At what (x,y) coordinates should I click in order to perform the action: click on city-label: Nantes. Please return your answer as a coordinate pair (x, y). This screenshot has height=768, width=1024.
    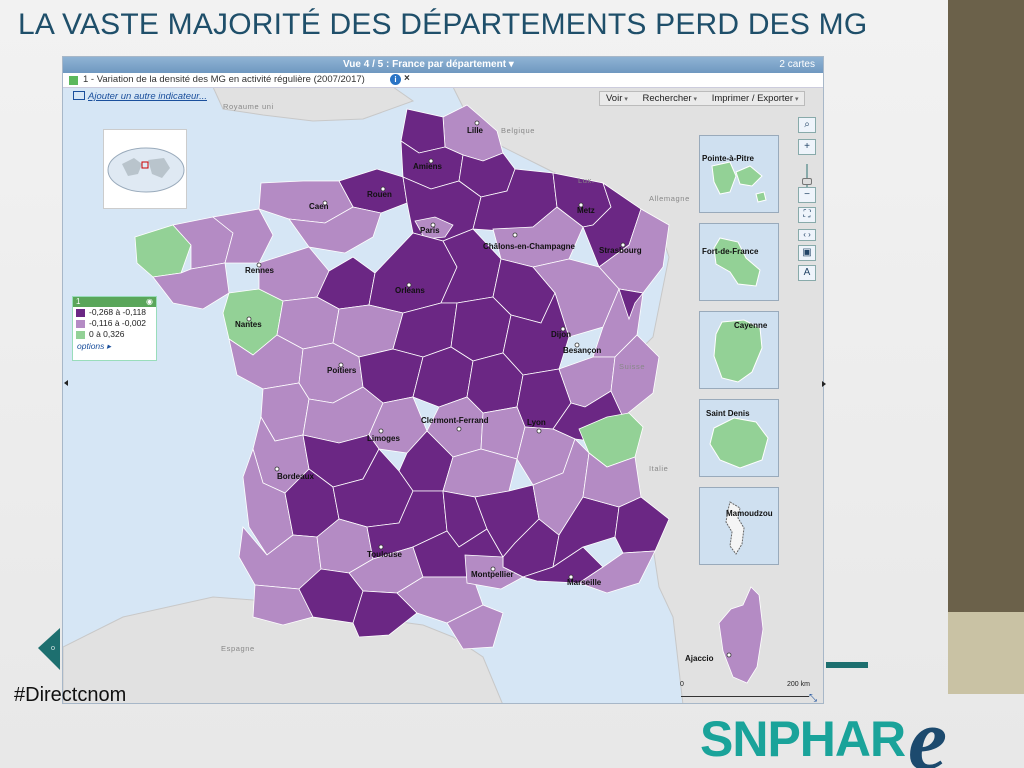
    Looking at the image, I should click on (248, 324).